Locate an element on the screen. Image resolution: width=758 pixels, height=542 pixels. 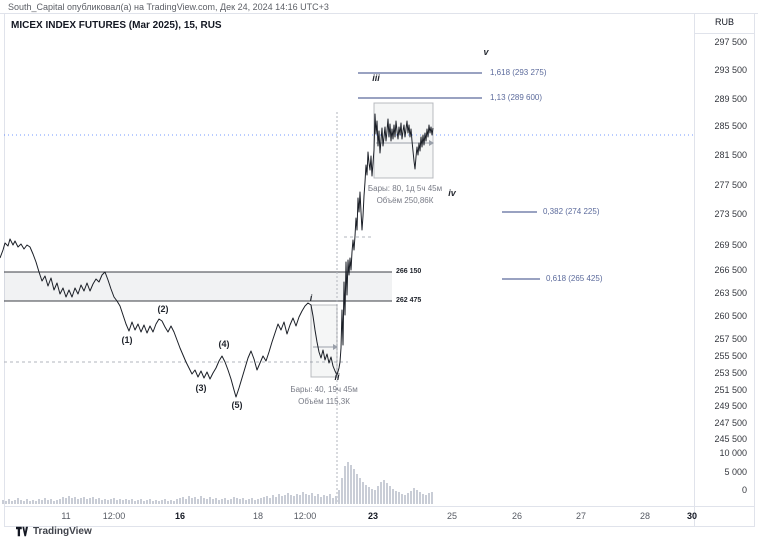
price-axis-label: 289 500 is located at coordinates (730, 99).